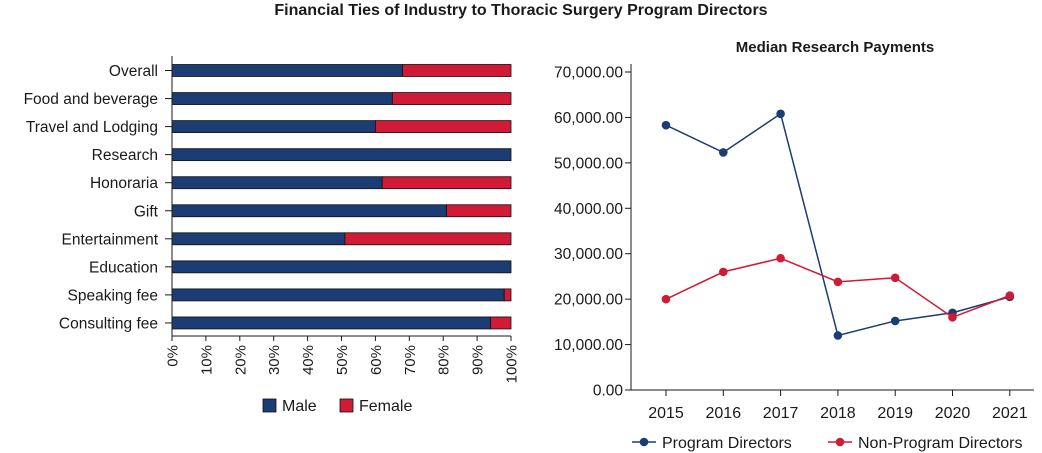 The height and width of the screenshot is (453, 1042). What do you see at coordinates (299, 406) in the screenshot?
I see `legend-label: Male` at bounding box center [299, 406].